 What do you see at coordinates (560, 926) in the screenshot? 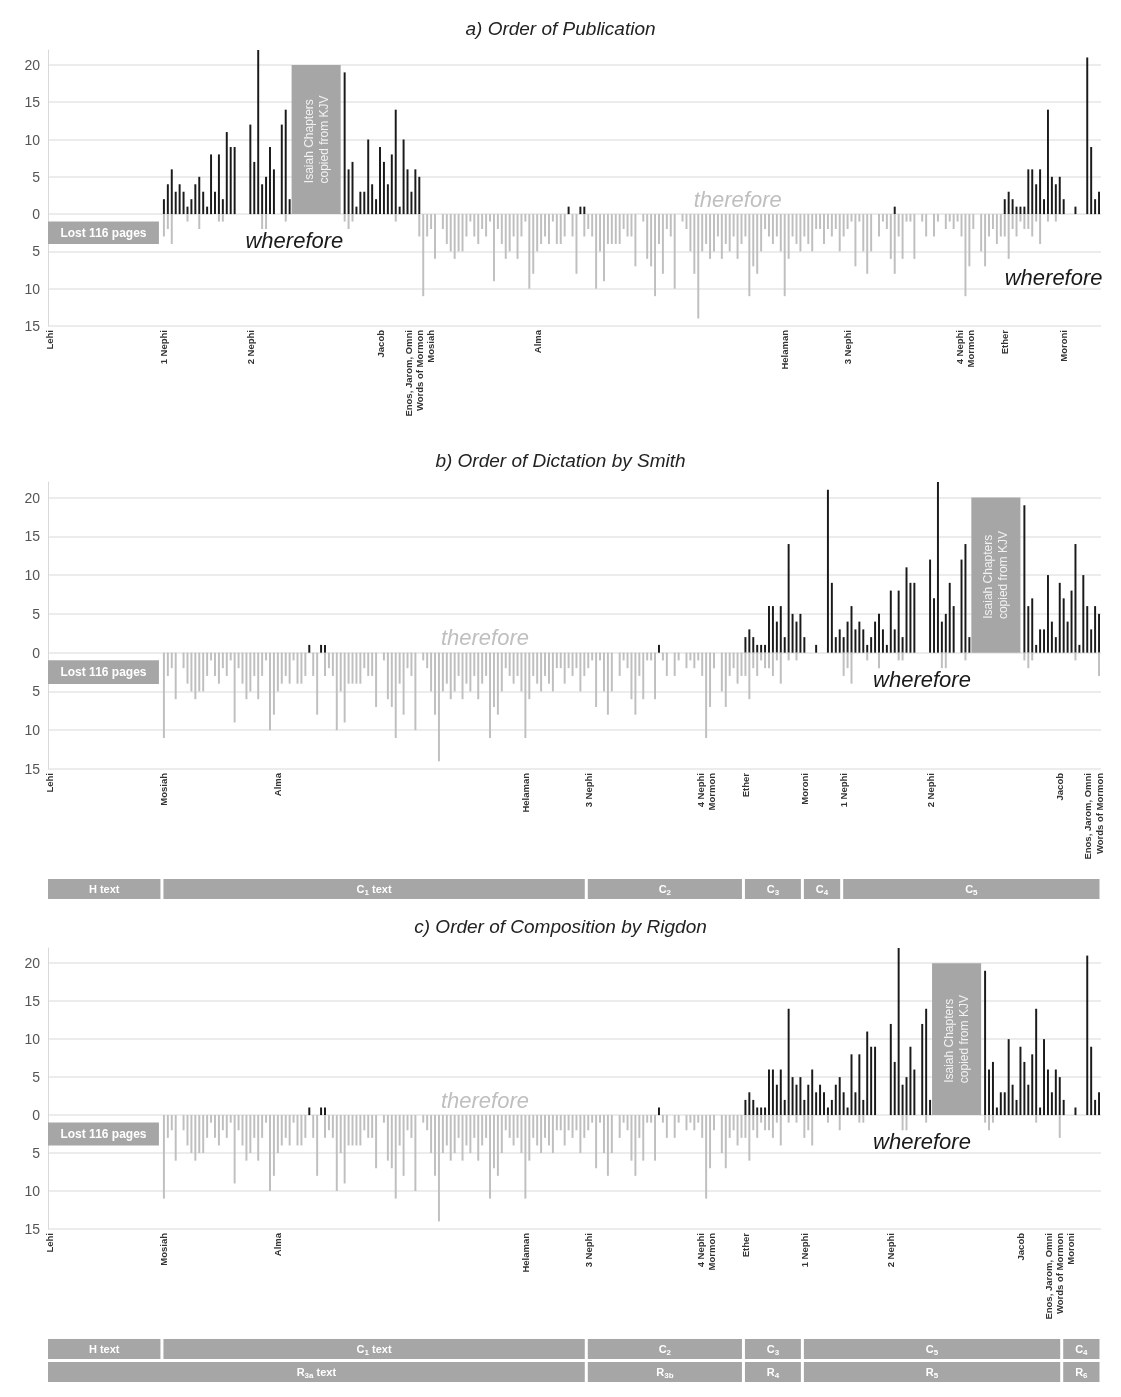
I see `chart-title: c) Order of Composition by Rigdon` at bounding box center [560, 926].